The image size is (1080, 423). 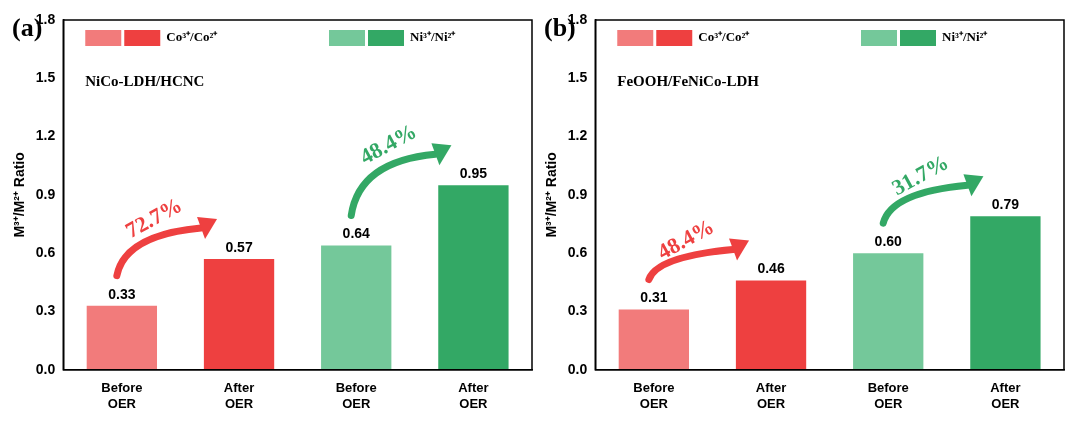 I want to click on data-label: 0.64, so click(x=356, y=233).